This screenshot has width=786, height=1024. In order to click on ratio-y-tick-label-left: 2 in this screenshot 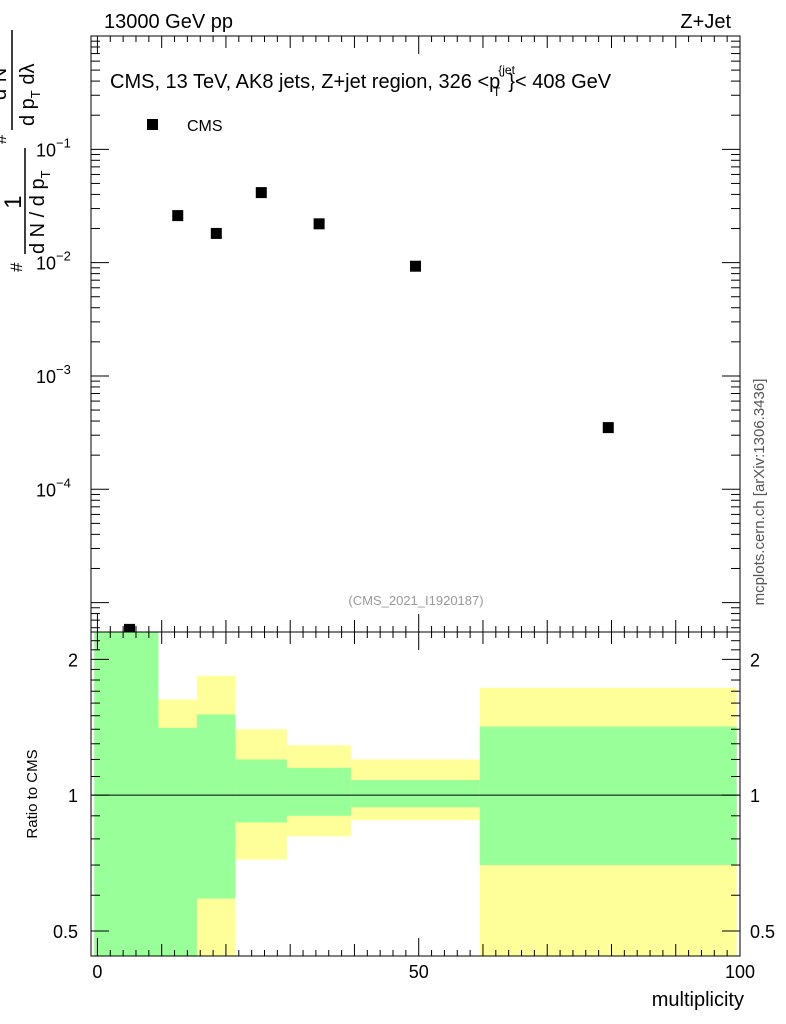, I will do `click(73, 660)`.